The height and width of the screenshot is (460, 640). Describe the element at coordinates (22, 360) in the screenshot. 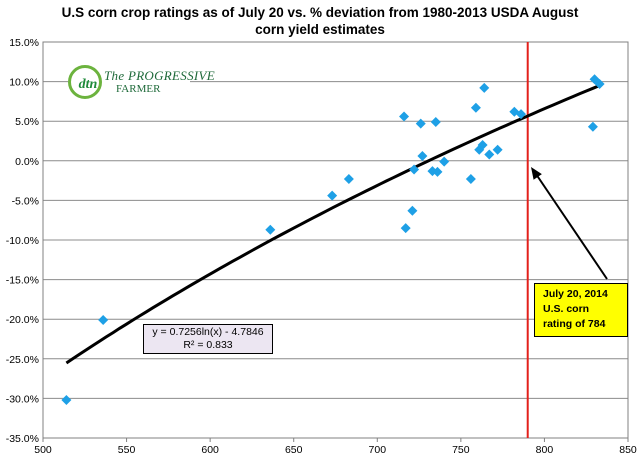

I see `y-tick-label: -25.0%` at that location.